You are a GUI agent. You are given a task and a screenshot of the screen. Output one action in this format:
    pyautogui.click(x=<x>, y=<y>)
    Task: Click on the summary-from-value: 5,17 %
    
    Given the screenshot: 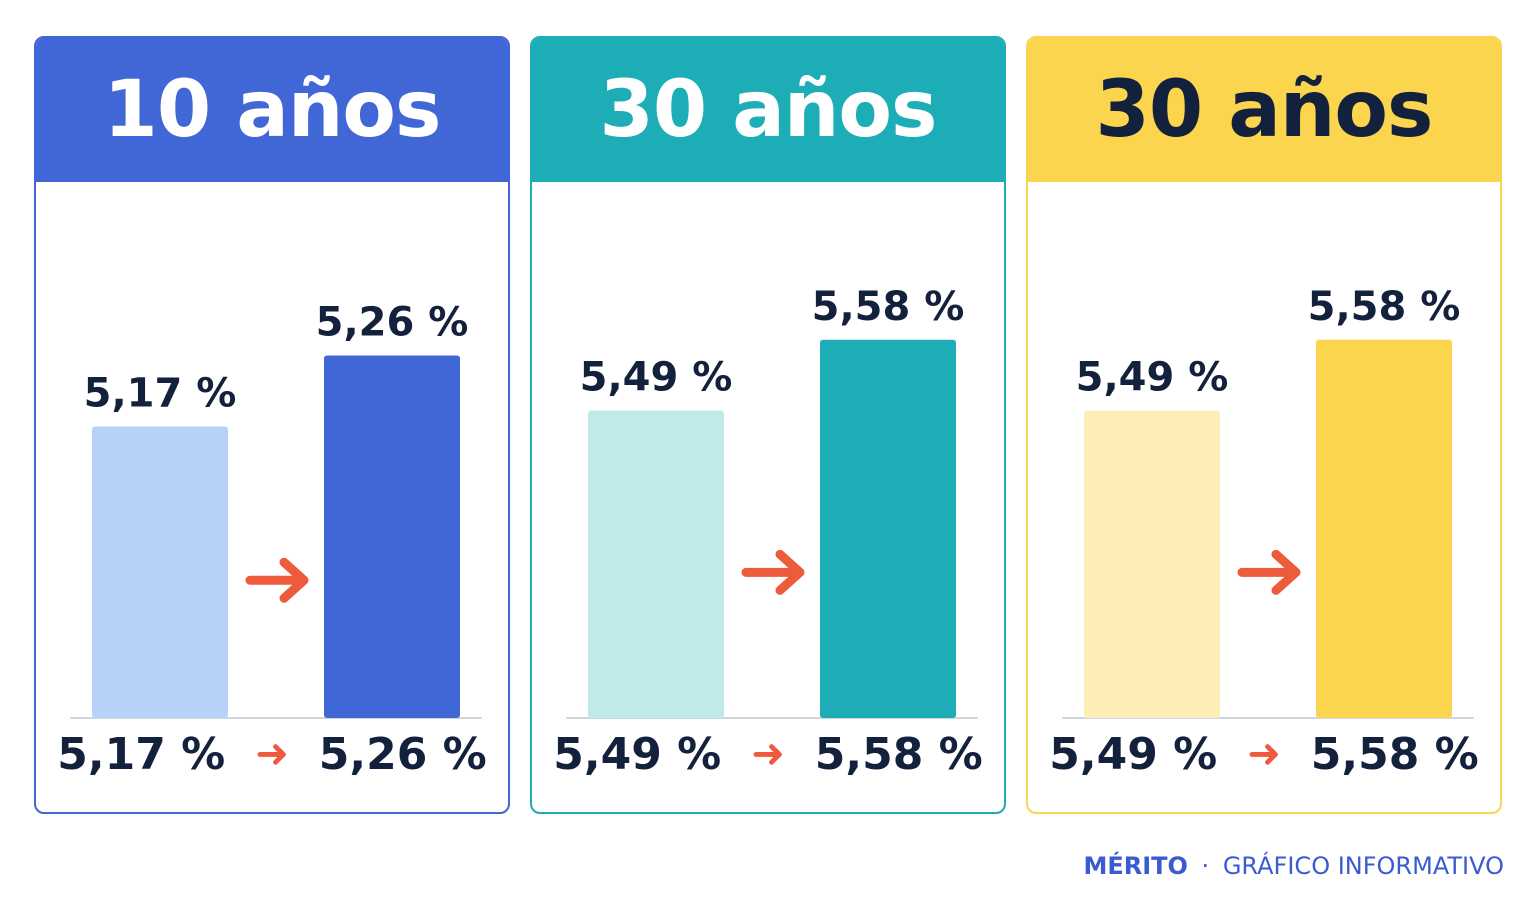 What is the action you would take?
    pyautogui.click(x=141, y=754)
    